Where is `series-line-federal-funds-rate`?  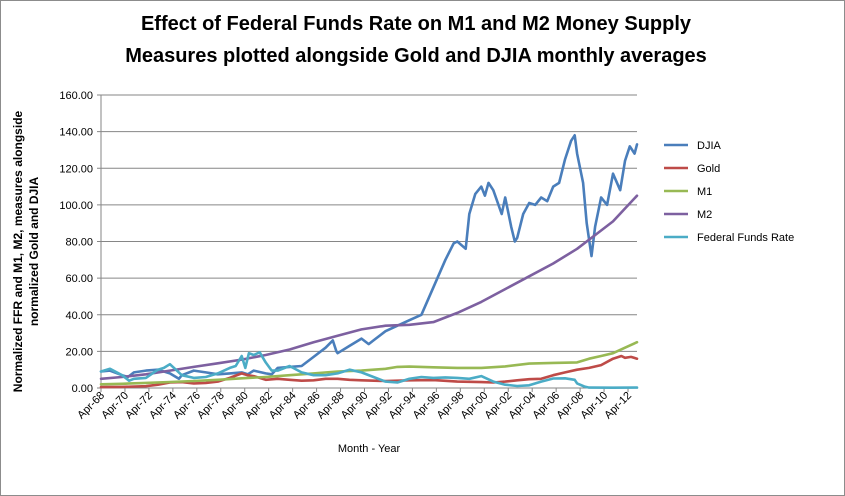
series-line-federal-funds-rate is located at coordinates (369, 370).